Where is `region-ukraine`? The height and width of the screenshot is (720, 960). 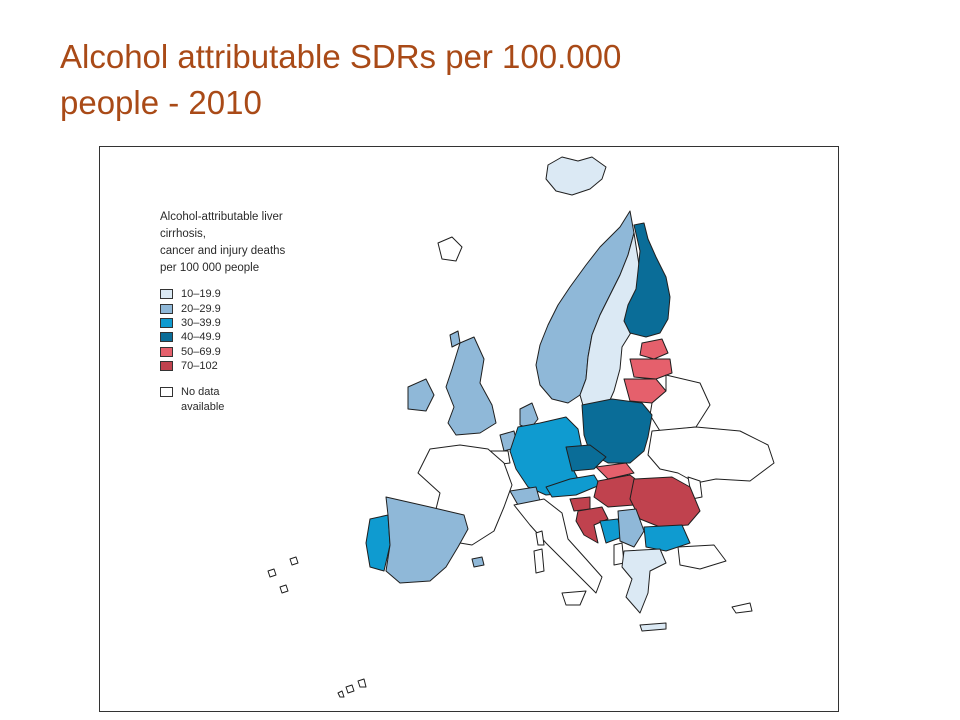
region-ukraine is located at coordinates (711, 455).